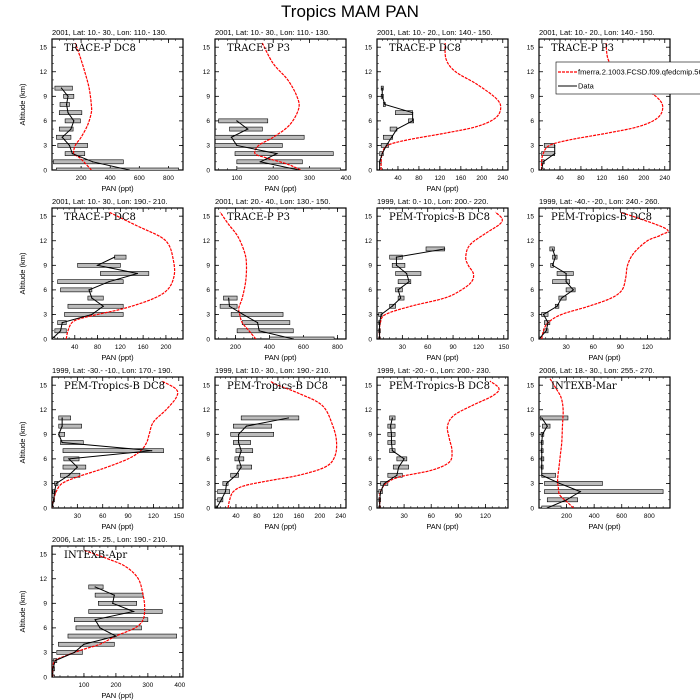  Describe the element at coordinates (98, 347) in the screenshot. I see `x-tick-label: 80` at that location.